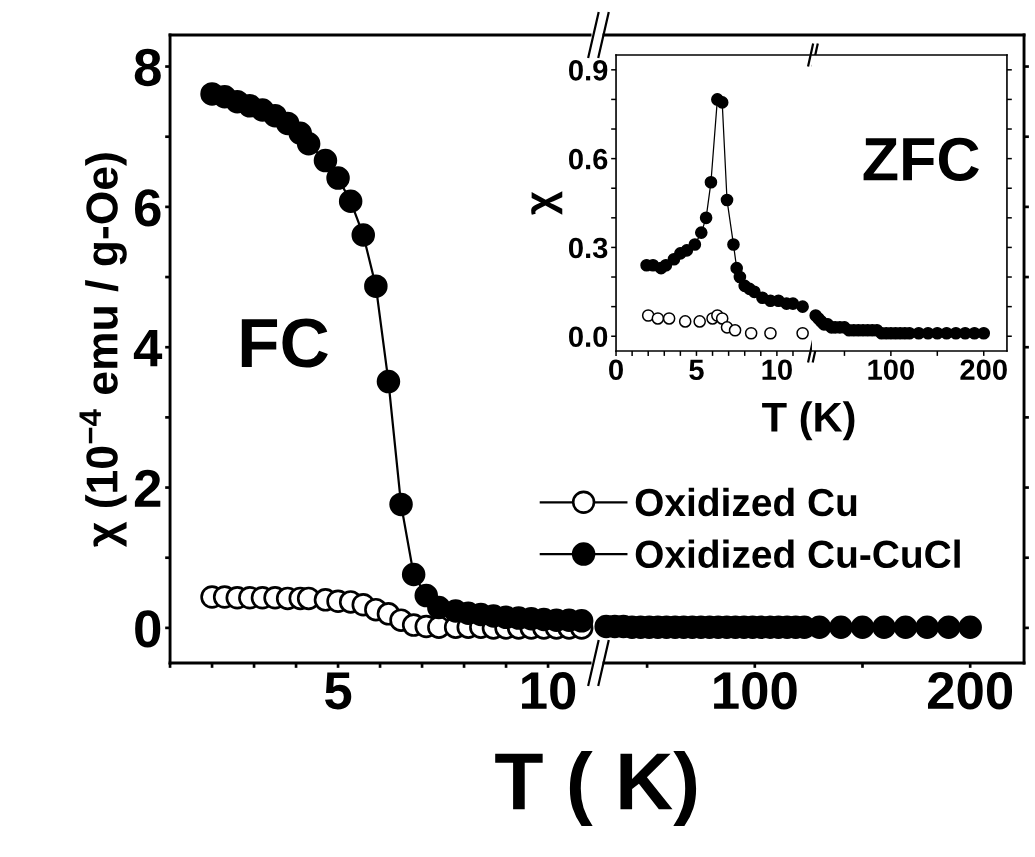 The height and width of the screenshot is (857, 1035). I want to click on y-axis-title: χ, so click(547, 203).